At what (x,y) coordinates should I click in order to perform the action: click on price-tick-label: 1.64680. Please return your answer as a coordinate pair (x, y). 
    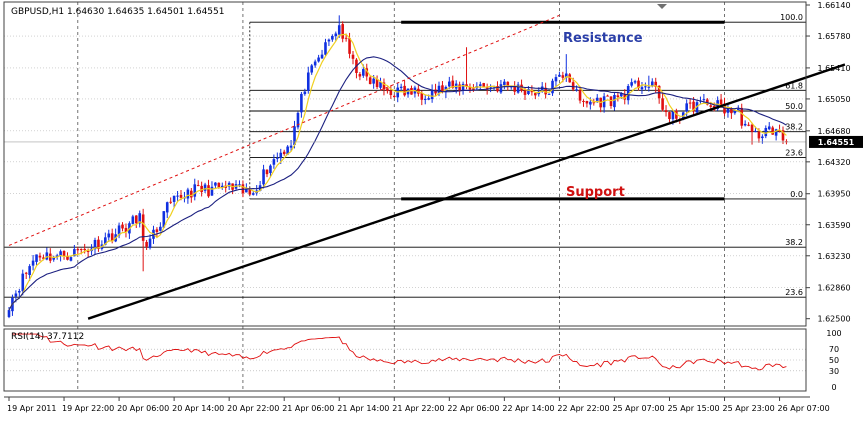
    Looking at the image, I should click on (833, 131).